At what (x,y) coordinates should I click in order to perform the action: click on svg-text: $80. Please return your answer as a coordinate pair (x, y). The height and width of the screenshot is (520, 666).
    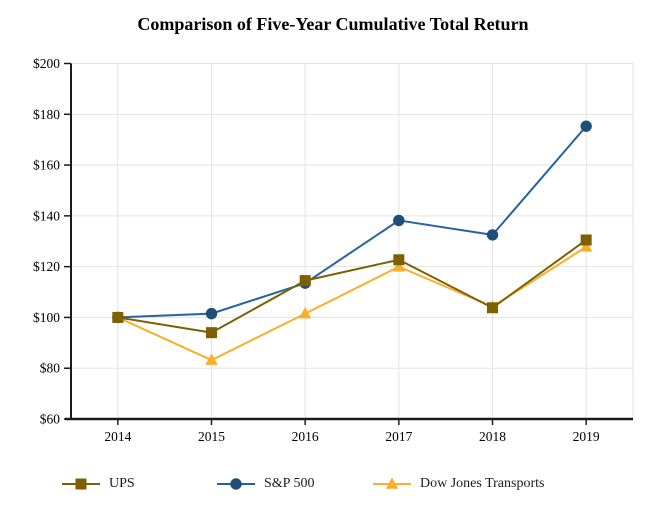
    Looking at the image, I should click on (50, 368).